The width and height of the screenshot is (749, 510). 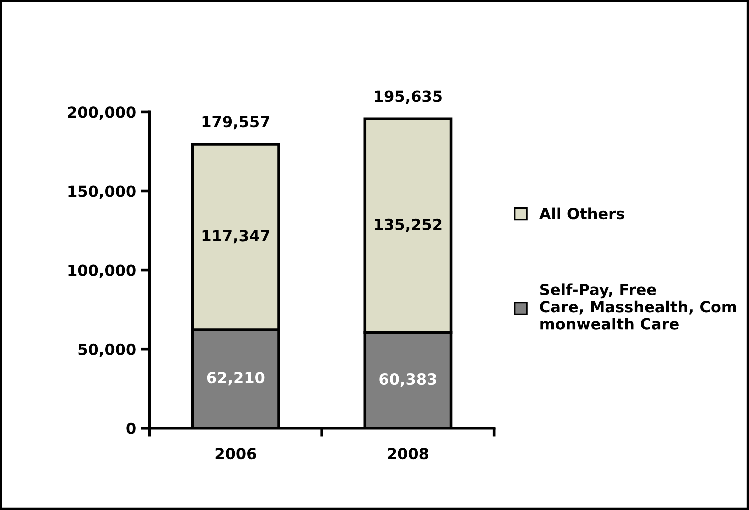 What do you see at coordinates (236, 379) in the screenshot?
I see `data-label: 62,210` at bounding box center [236, 379].